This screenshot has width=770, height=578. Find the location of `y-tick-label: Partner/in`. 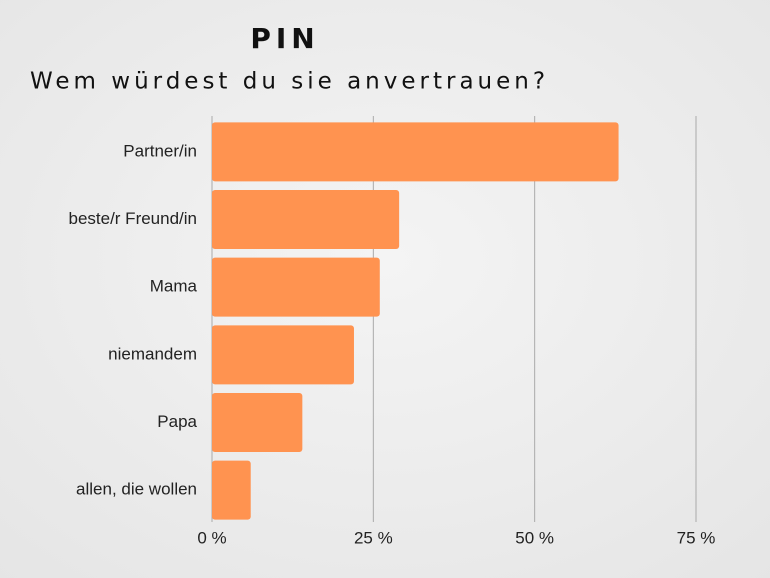

y-tick-label: Partner/in is located at coordinates (160, 150).